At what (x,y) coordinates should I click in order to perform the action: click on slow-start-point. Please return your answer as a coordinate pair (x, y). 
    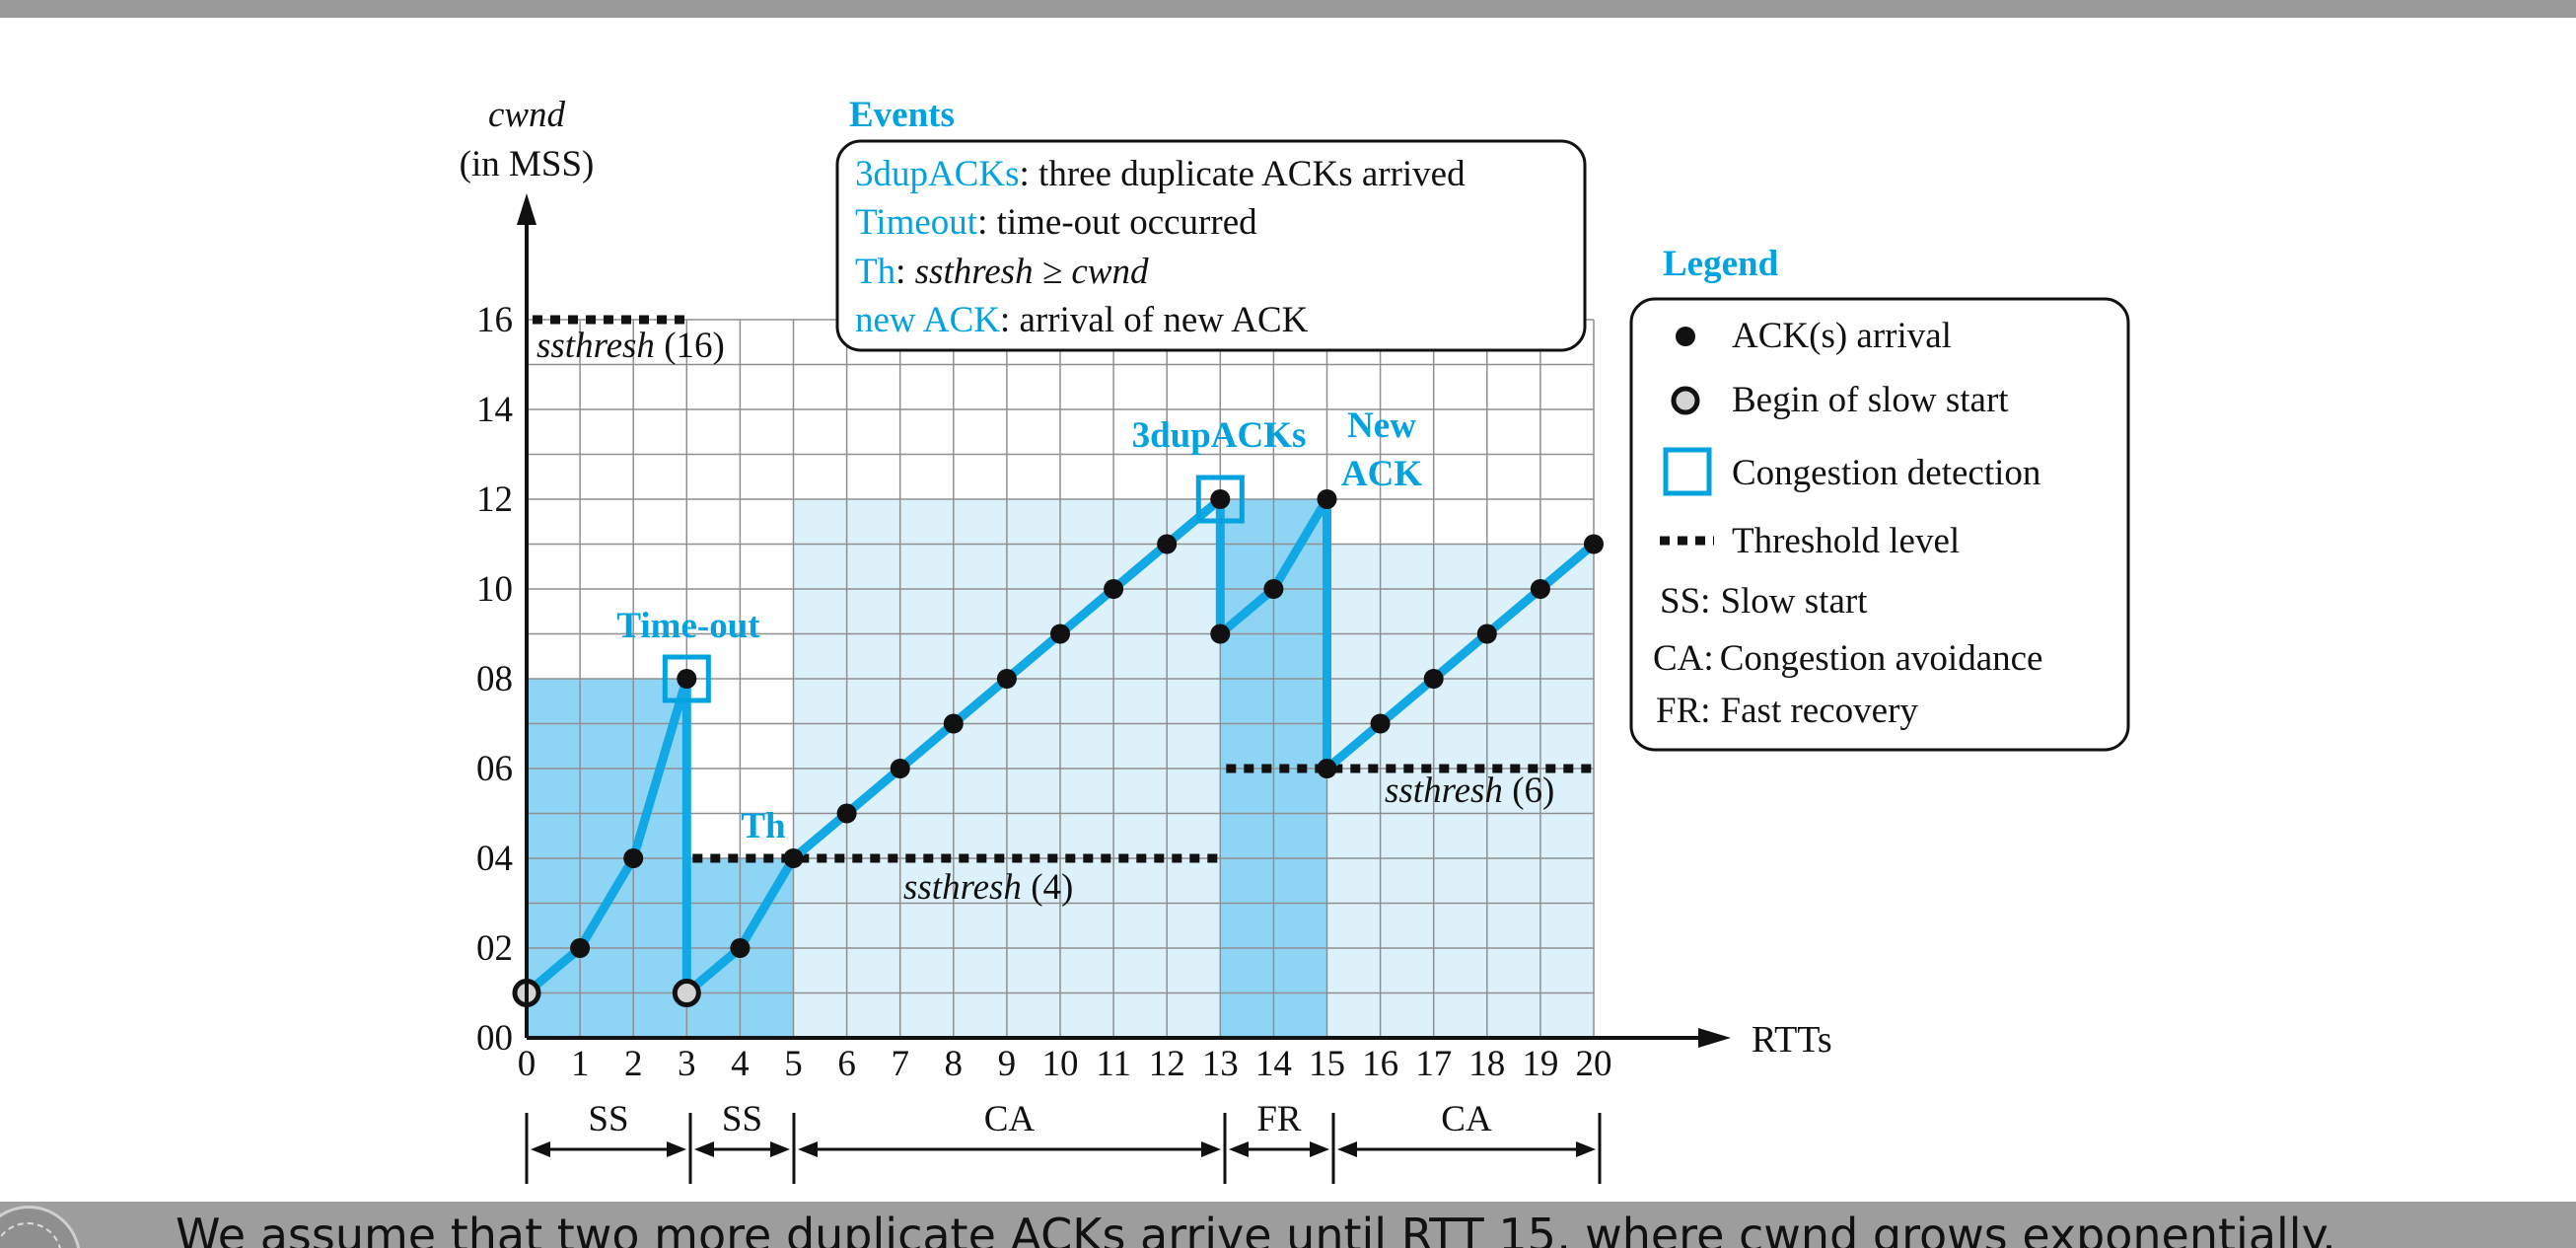
    Looking at the image, I should click on (686, 993).